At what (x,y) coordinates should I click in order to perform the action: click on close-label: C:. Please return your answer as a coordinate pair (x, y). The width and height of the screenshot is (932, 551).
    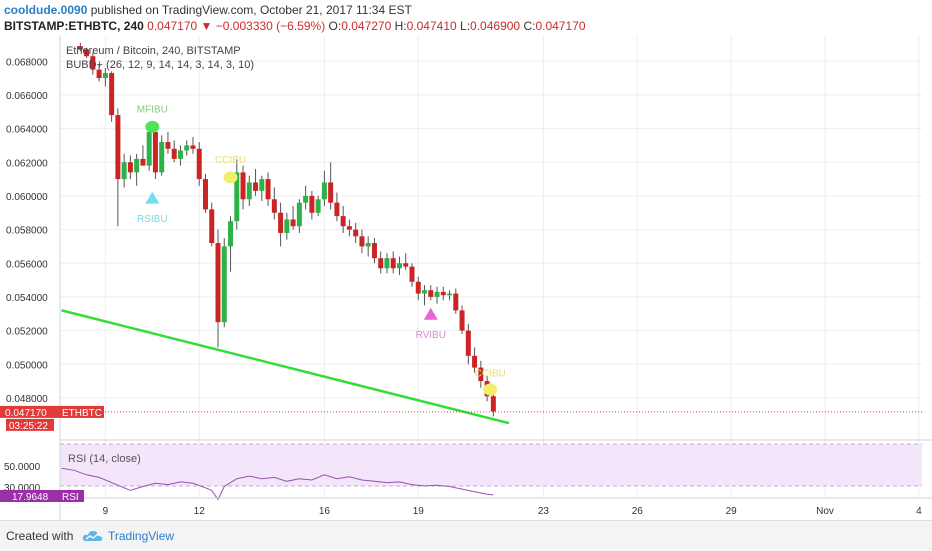
    Looking at the image, I should click on (529, 26).